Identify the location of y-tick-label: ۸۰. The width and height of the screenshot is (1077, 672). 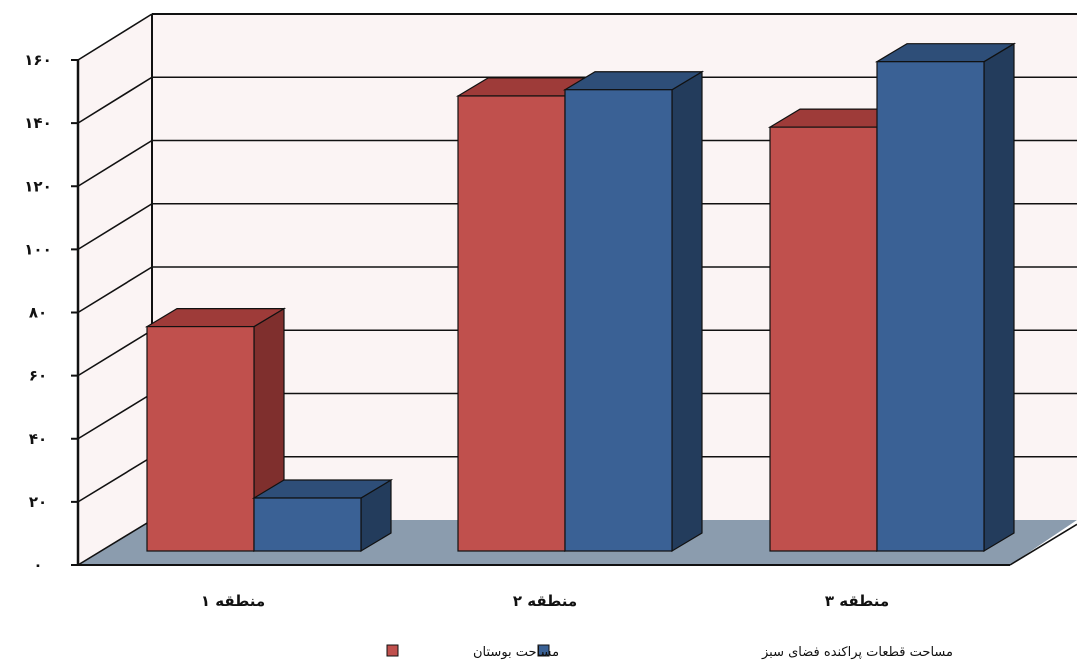
(38, 313).